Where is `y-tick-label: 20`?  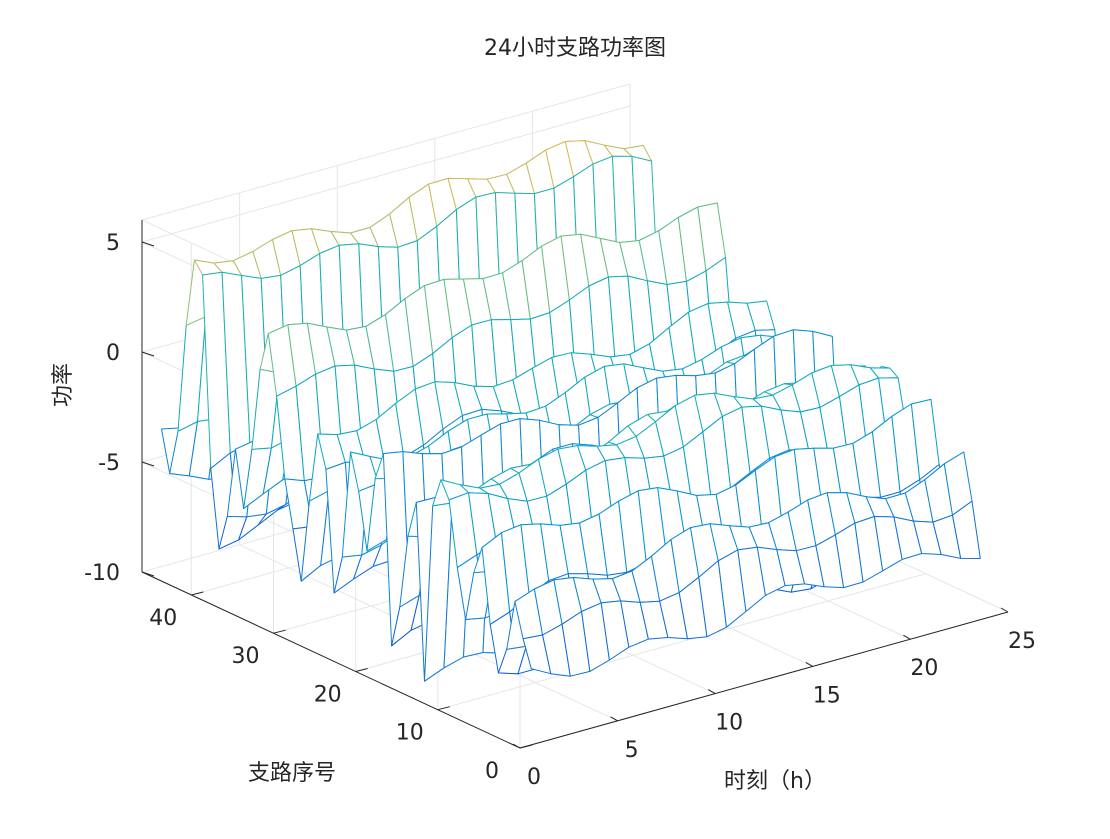 y-tick-label: 20 is located at coordinates (328, 695).